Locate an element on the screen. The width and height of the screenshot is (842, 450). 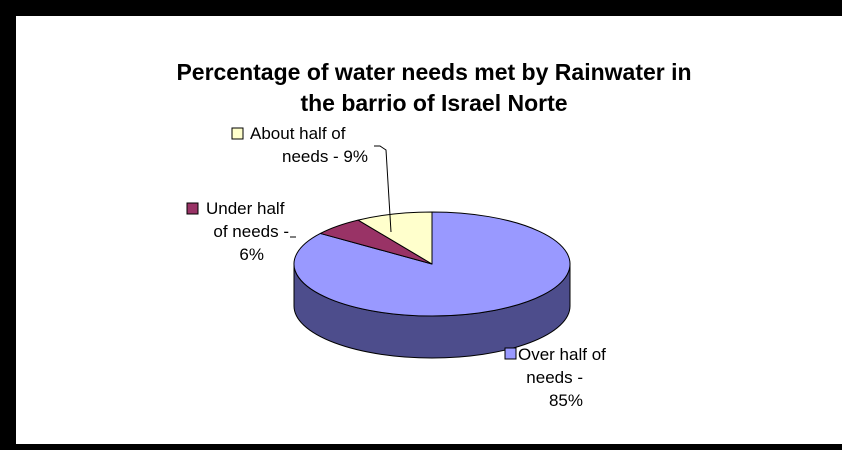
data-label-under-half-of-needs: Under half of needs - 6% is located at coordinates (237, 231).